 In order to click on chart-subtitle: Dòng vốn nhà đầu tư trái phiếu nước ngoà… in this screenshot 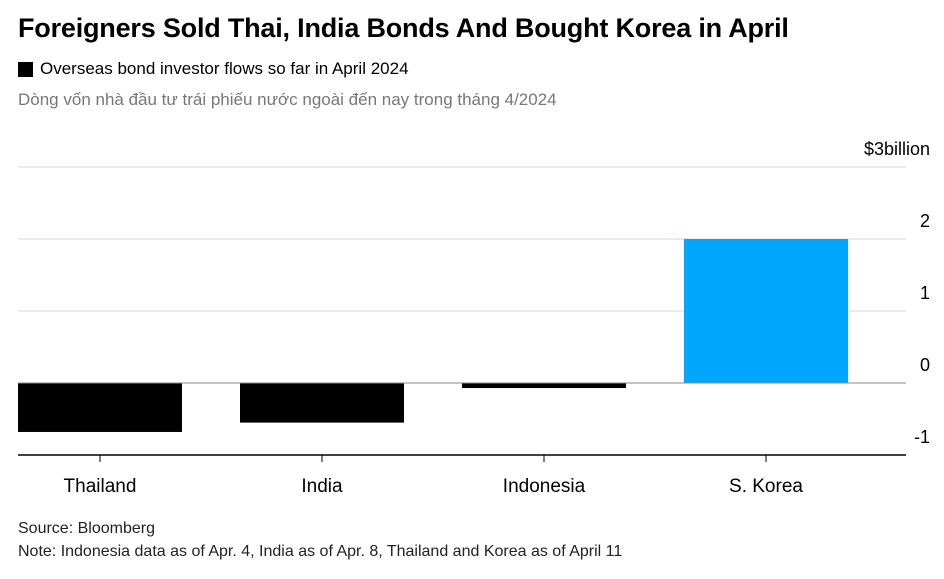, I will do `click(287, 99)`.